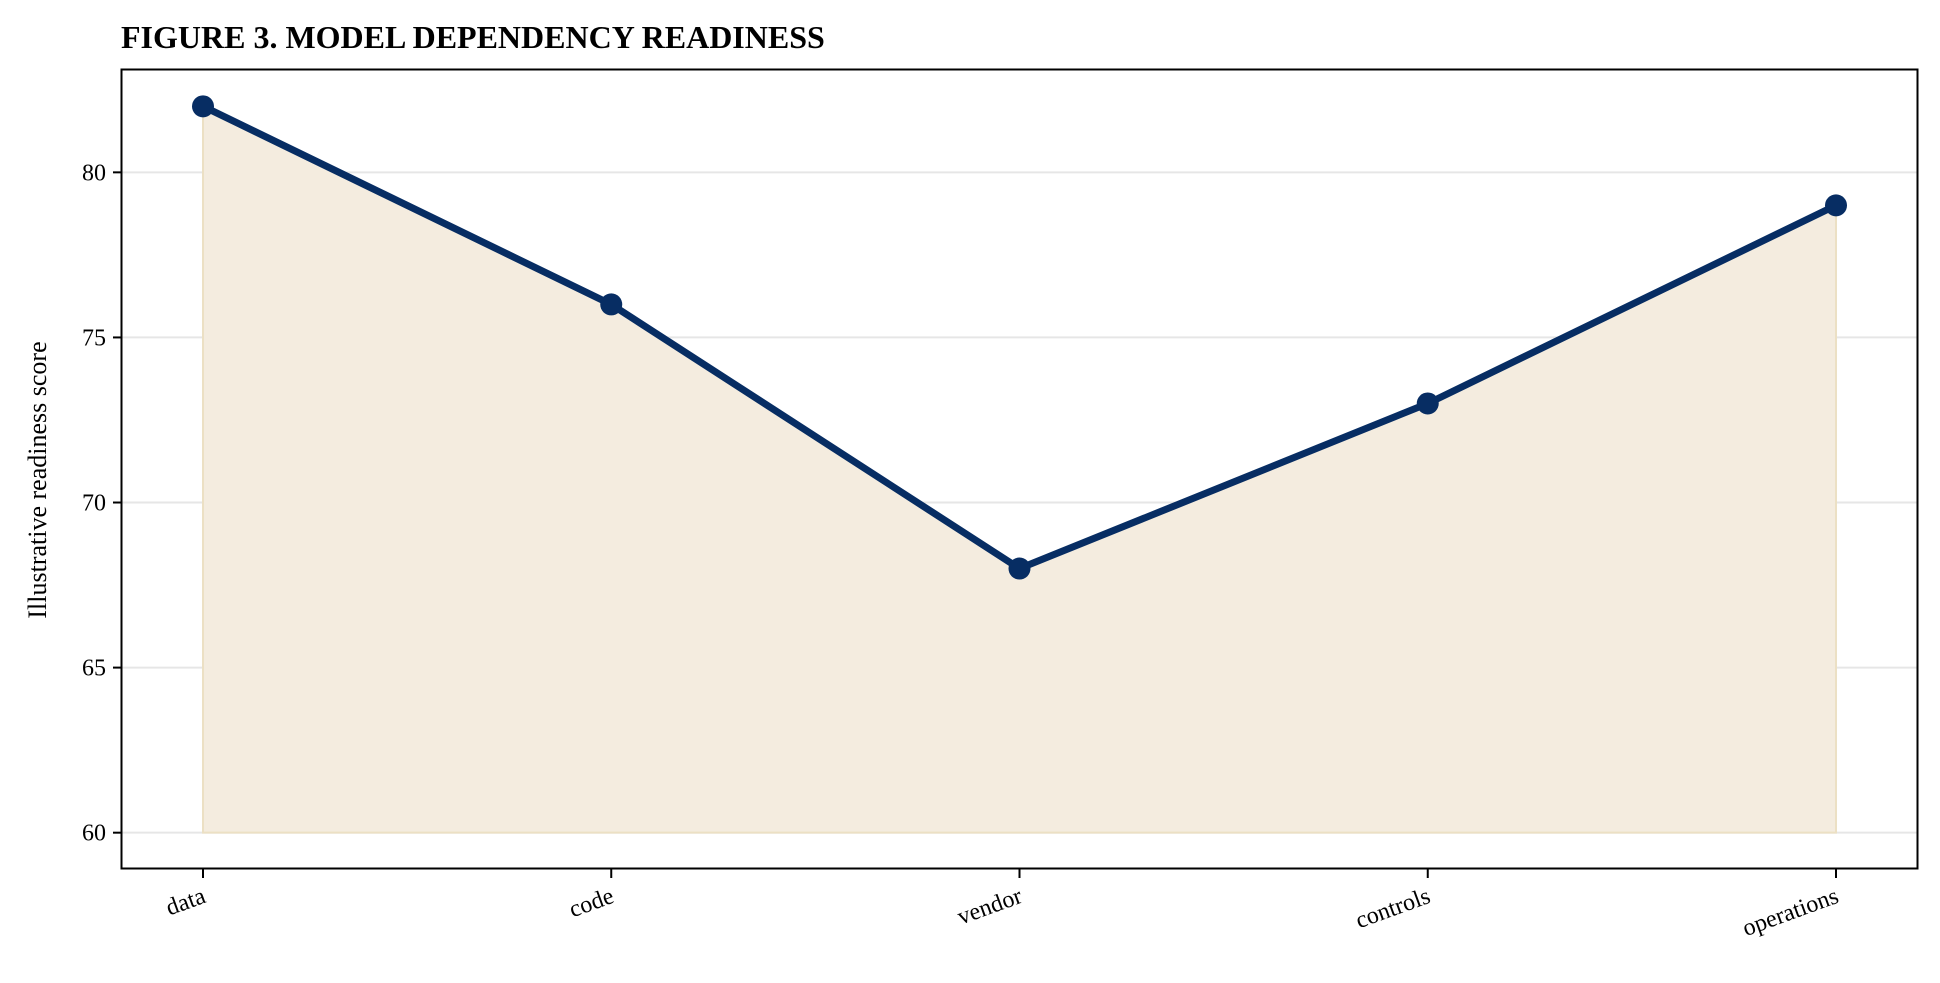 The image size is (1940, 983). Describe the element at coordinates (1393, 908) in the screenshot. I see `x-tick-label: controls` at that location.